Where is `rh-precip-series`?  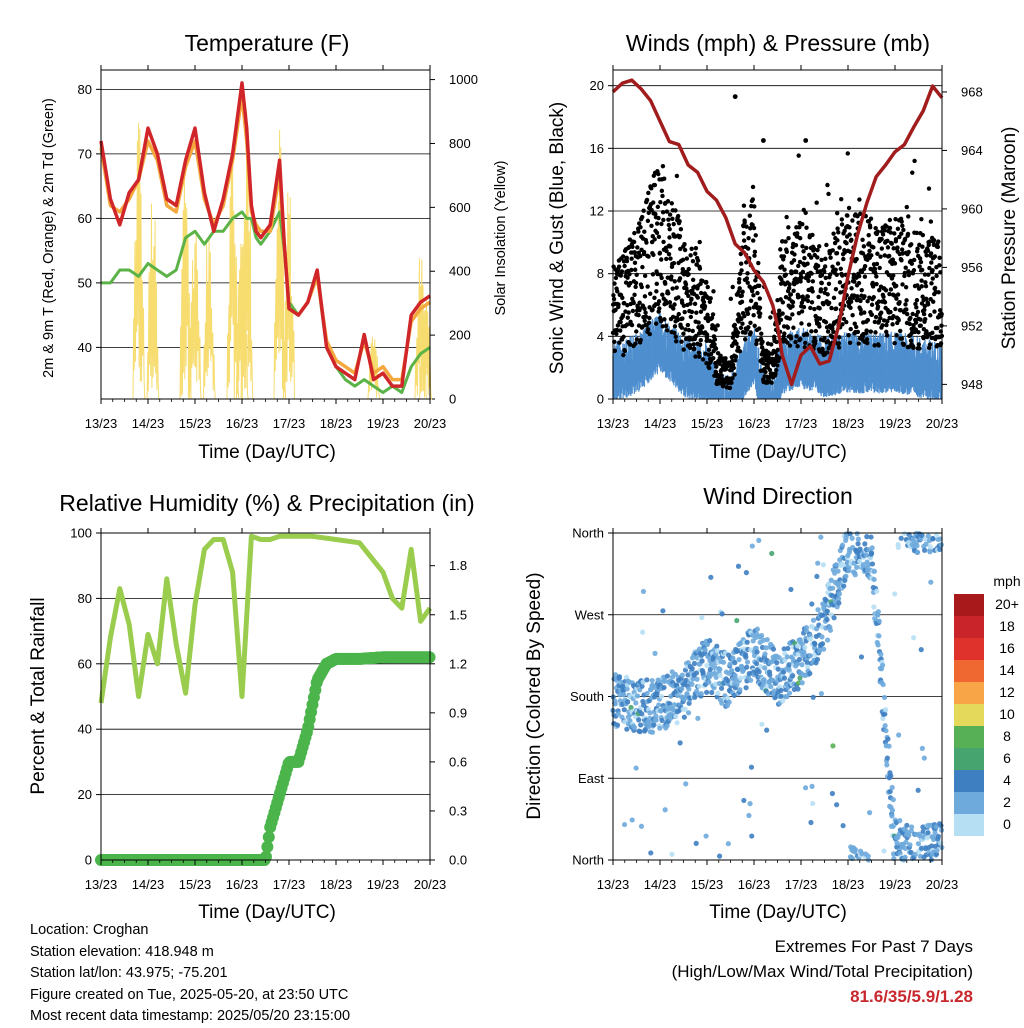
rh-precip-series is located at coordinates (265, 758).